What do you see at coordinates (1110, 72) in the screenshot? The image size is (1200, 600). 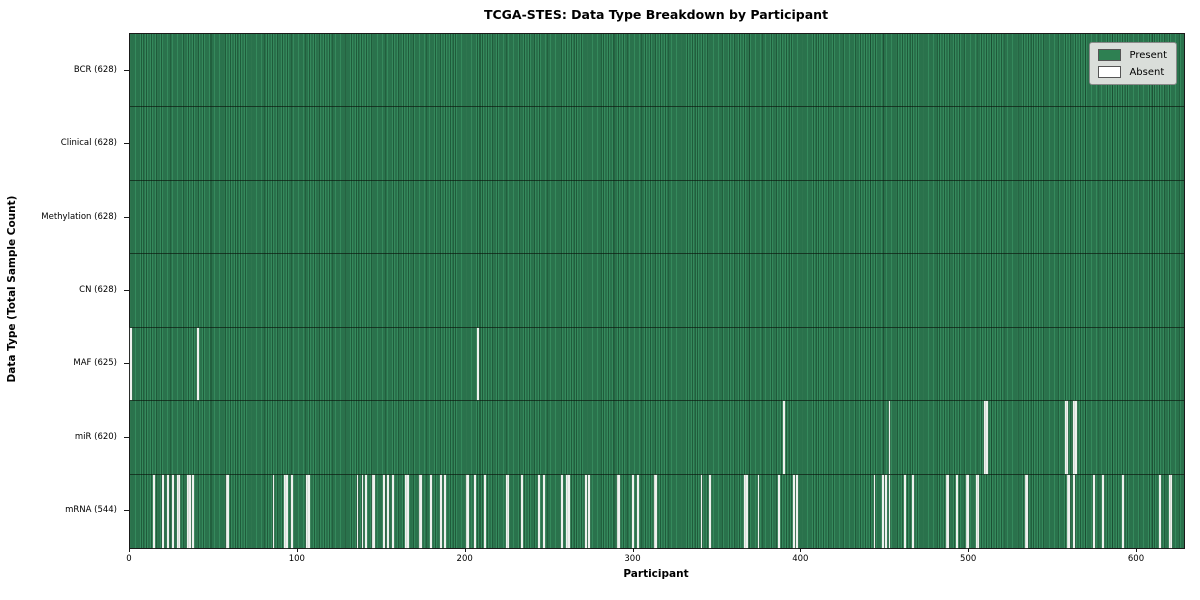 I see `absent-swatch` at bounding box center [1110, 72].